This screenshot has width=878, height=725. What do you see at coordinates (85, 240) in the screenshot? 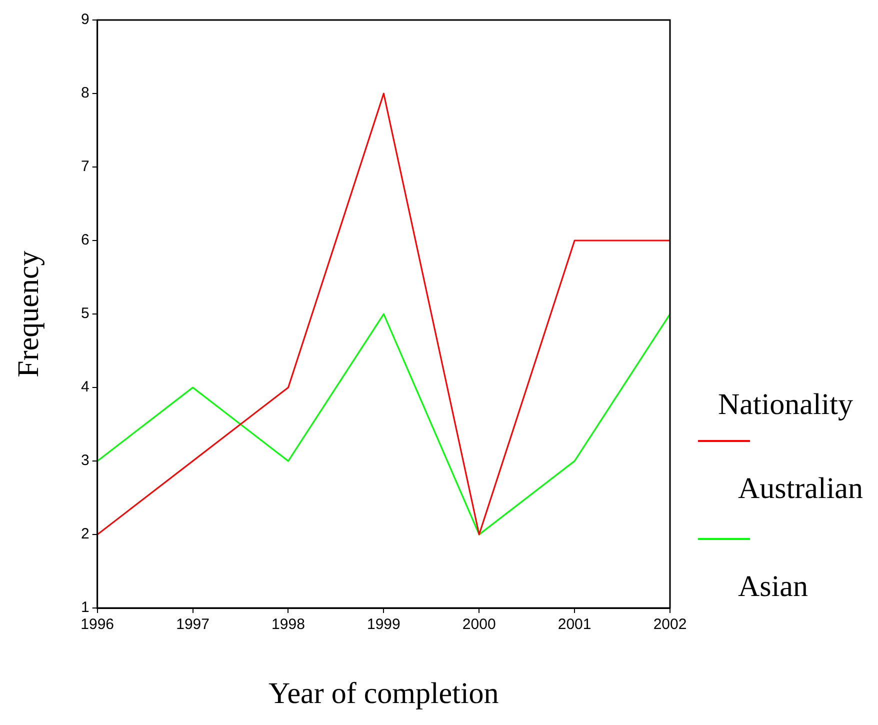
I see `y-tick-label: 6` at bounding box center [85, 240].